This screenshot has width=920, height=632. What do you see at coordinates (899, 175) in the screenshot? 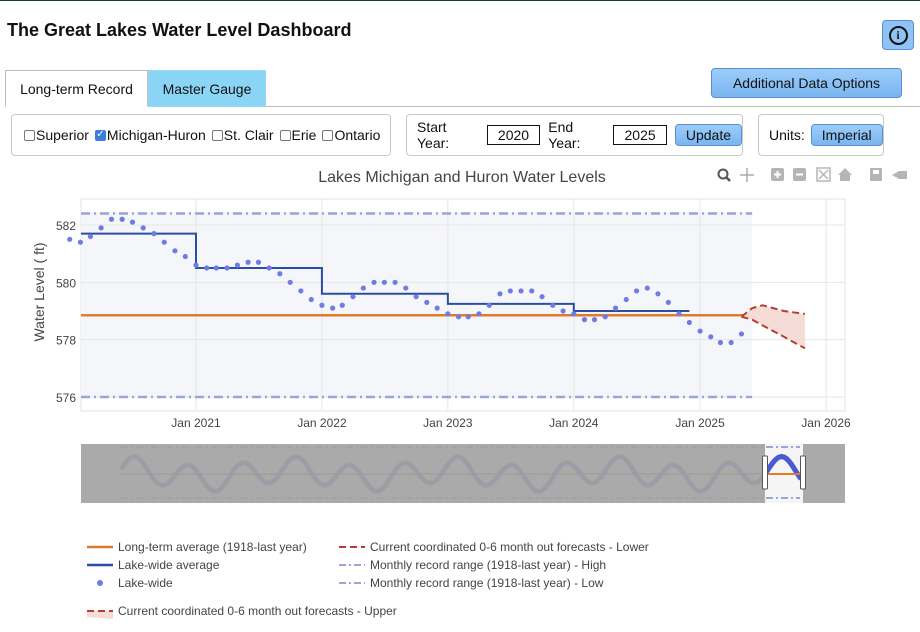
I see `spike-lines-icon` at bounding box center [899, 175].